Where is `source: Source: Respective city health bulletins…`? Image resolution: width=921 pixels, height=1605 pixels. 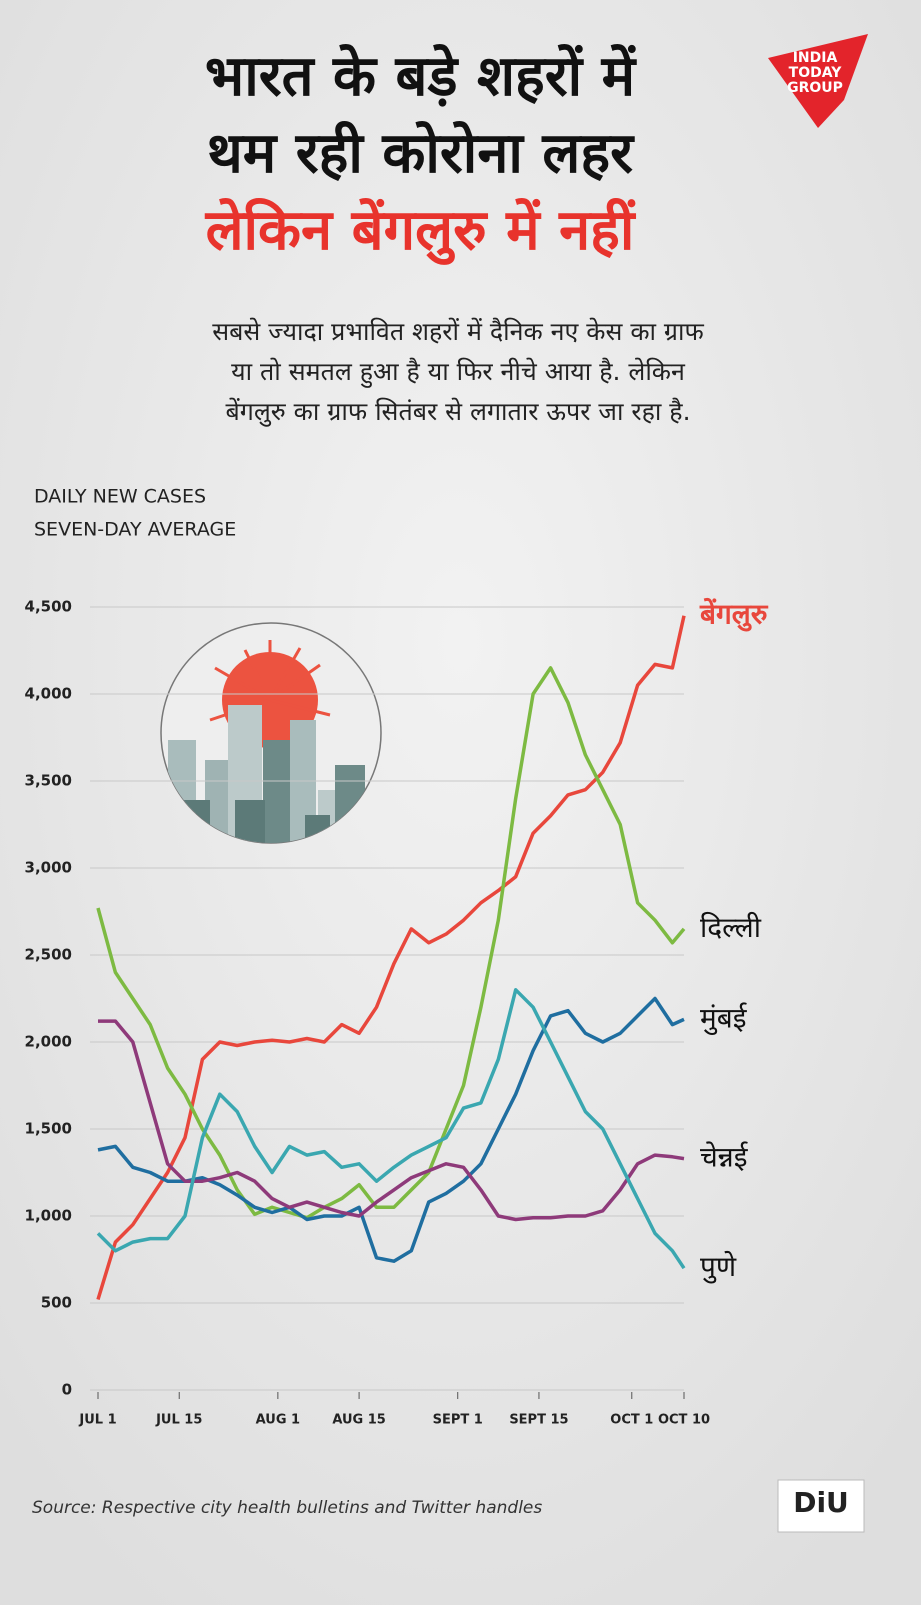
source: Source: Respective city health bulletins… is located at coordinates (287, 1508).